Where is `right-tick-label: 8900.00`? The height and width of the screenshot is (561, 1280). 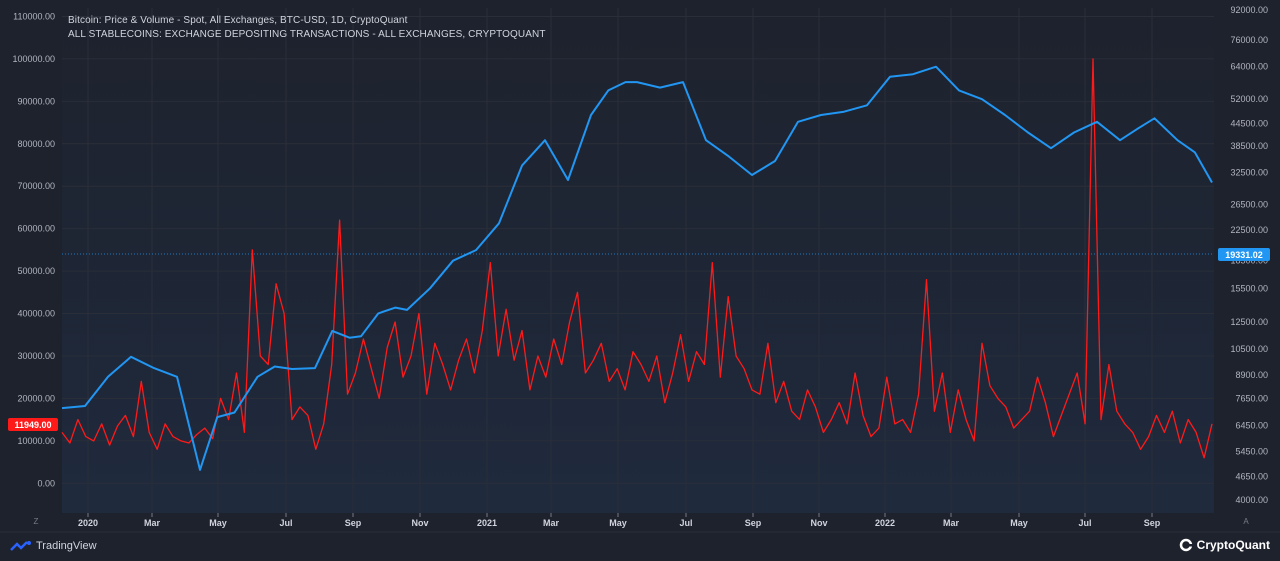
right-tick-label: 8900.00 is located at coordinates (1251, 375).